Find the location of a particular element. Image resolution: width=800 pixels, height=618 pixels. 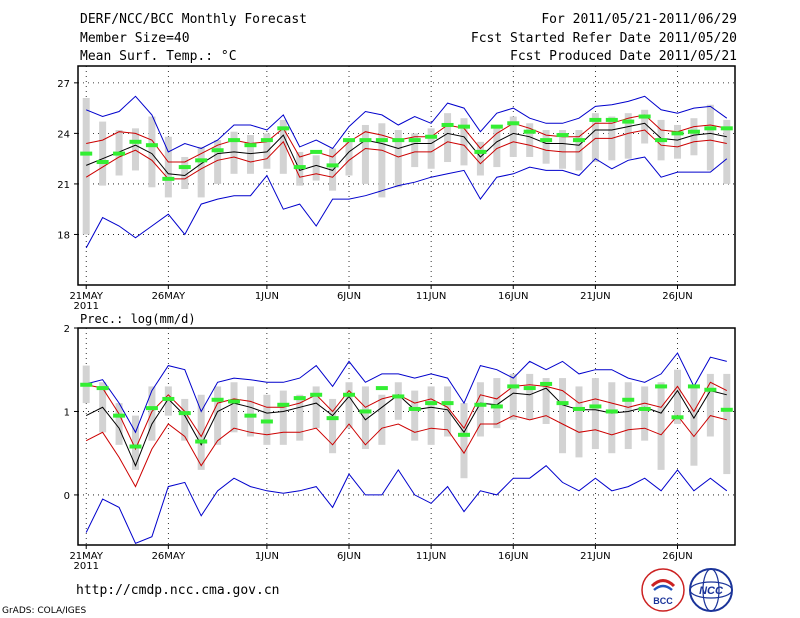

series-min-line is located at coordinates (406, 202).